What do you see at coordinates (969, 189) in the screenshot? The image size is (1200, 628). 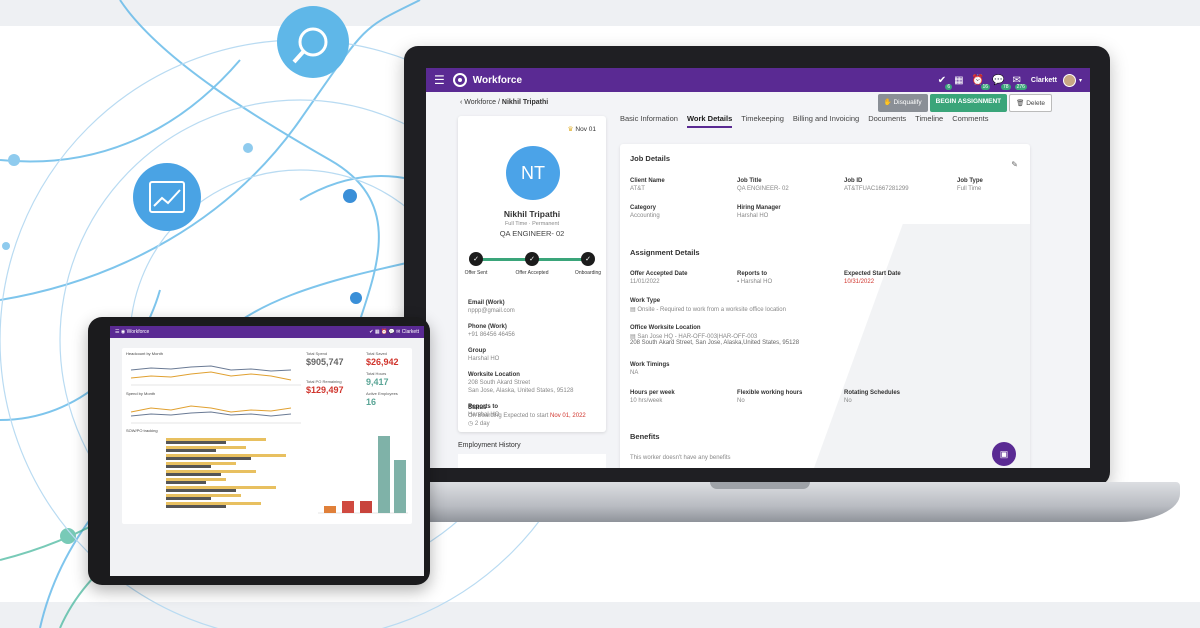 I see `job-type-value: Full Time` at bounding box center [969, 189].